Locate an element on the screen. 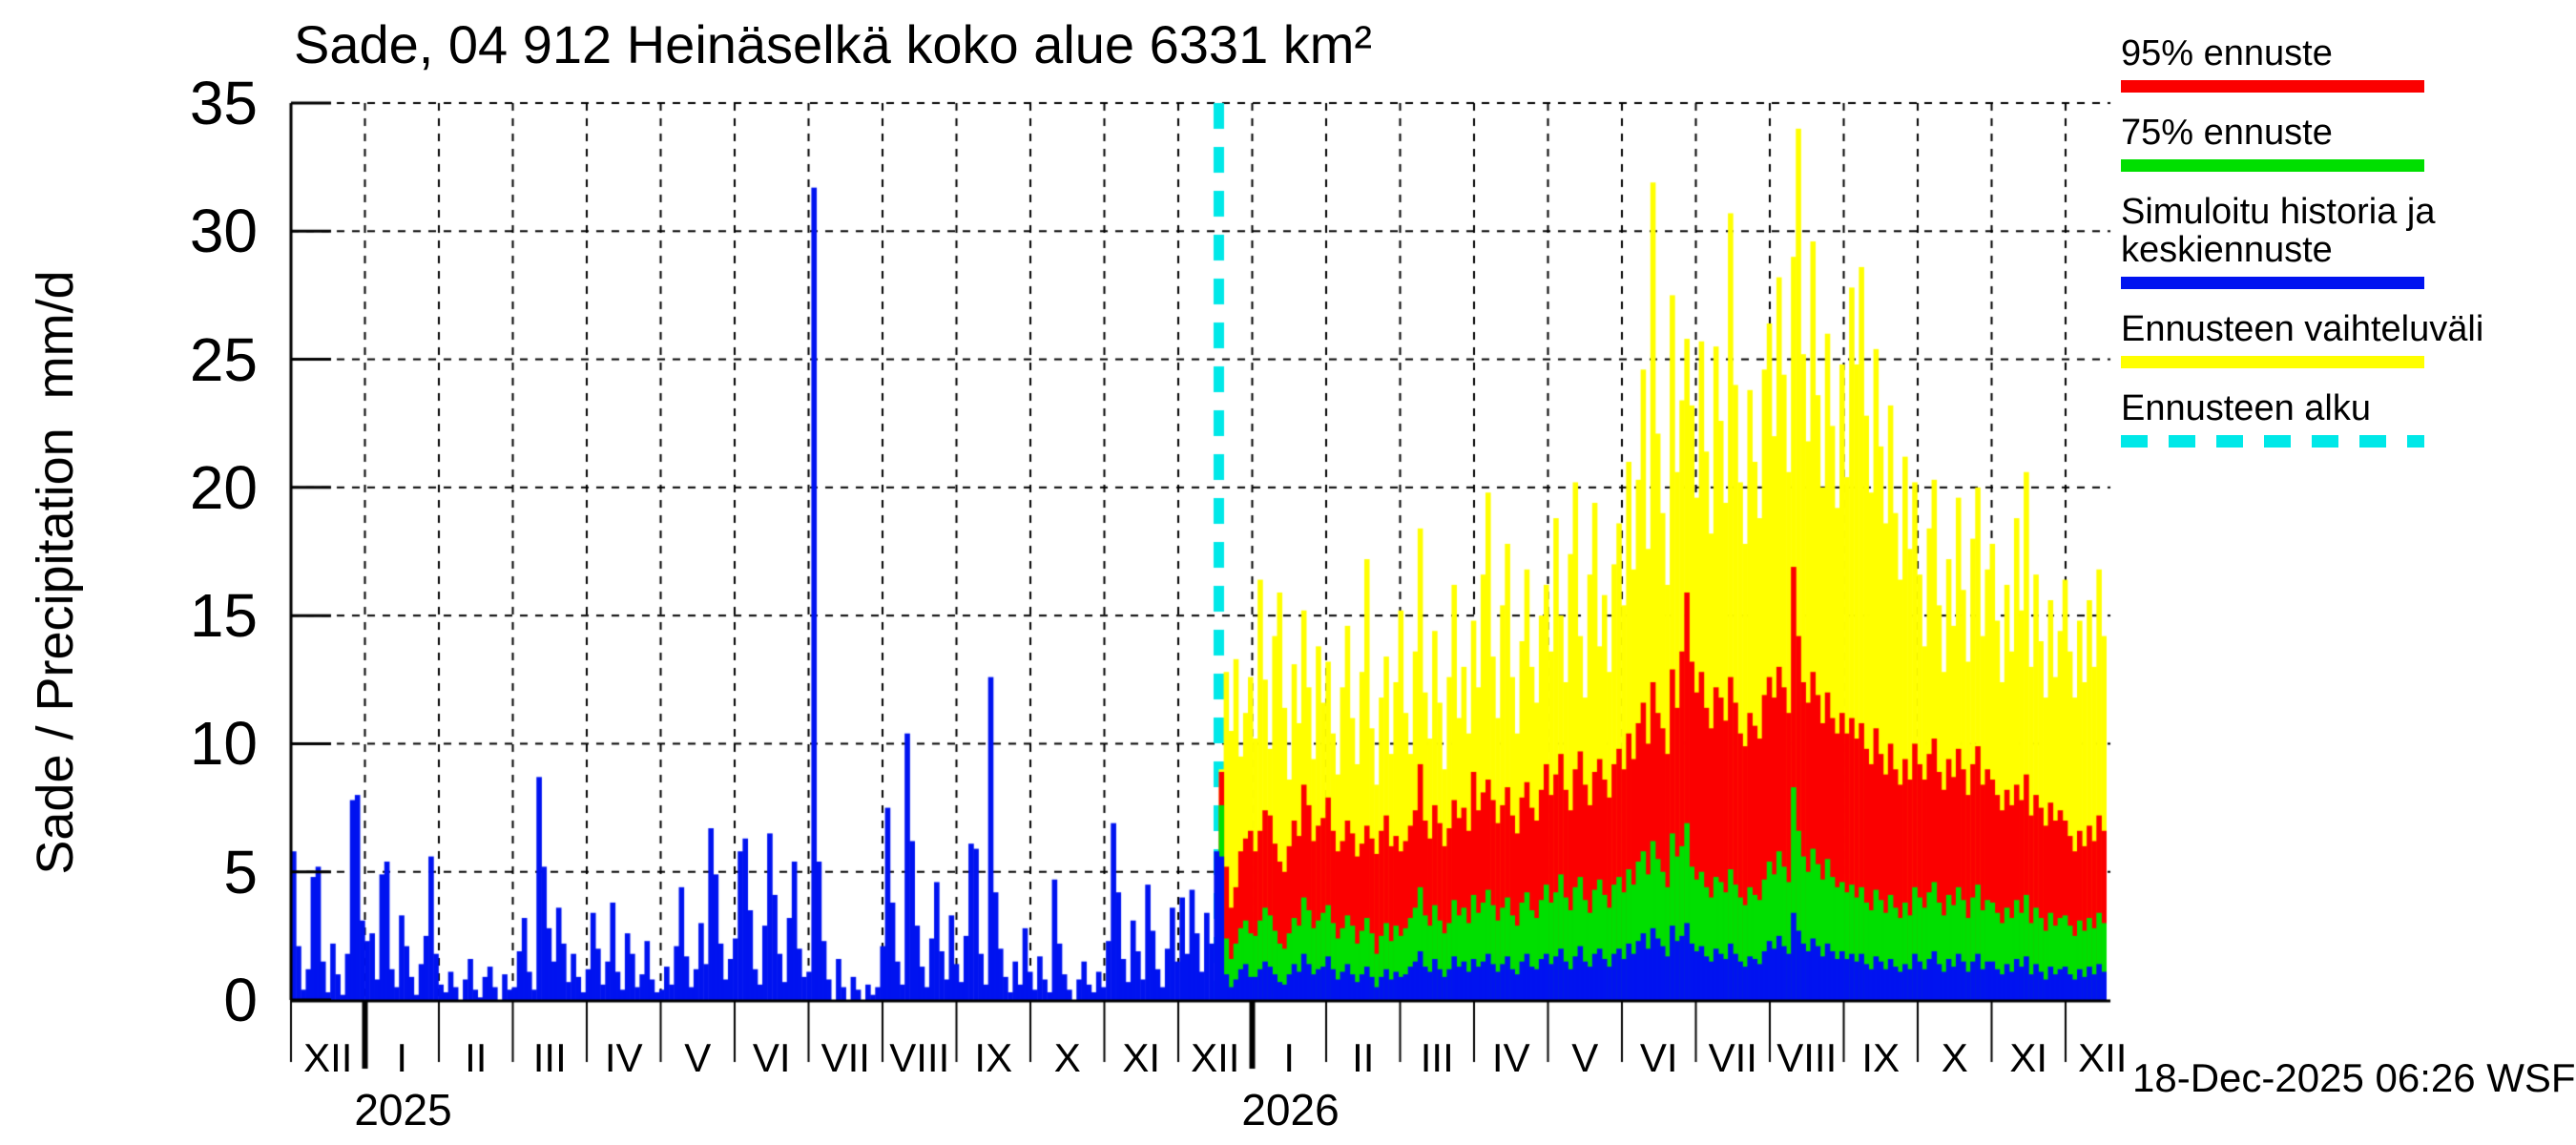  legend-item-label: Ennusteen vaihteluväli is located at coordinates (2302, 329).